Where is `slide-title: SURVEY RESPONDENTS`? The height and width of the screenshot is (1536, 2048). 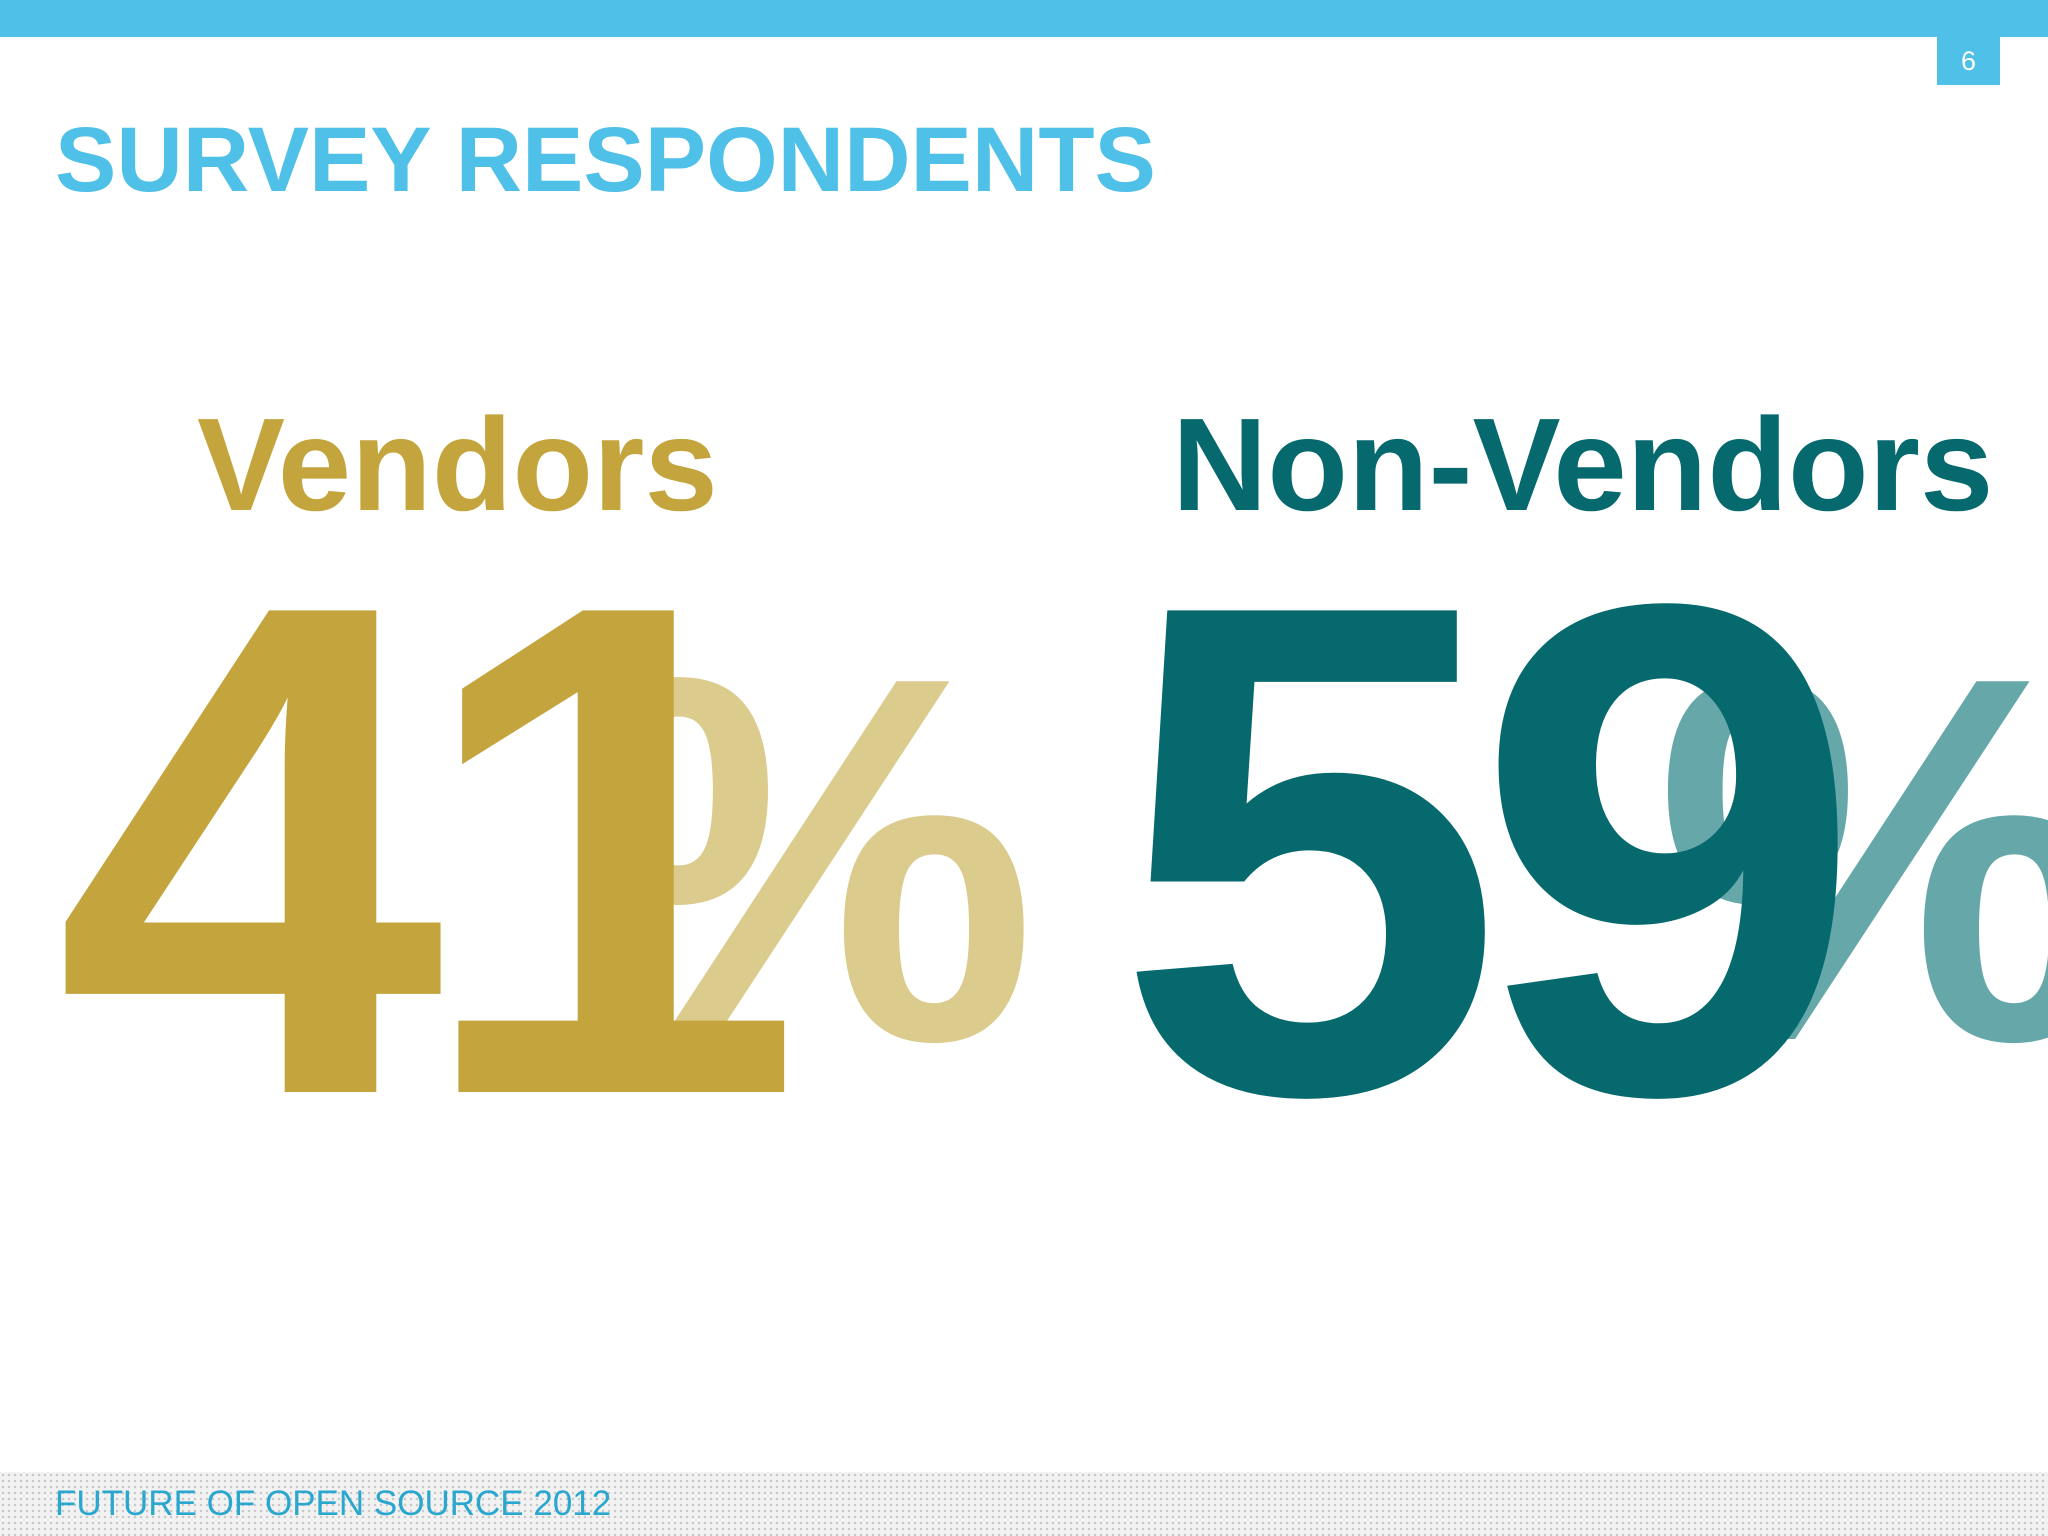
slide-title: SURVEY RESPONDENTS is located at coordinates (605, 160).